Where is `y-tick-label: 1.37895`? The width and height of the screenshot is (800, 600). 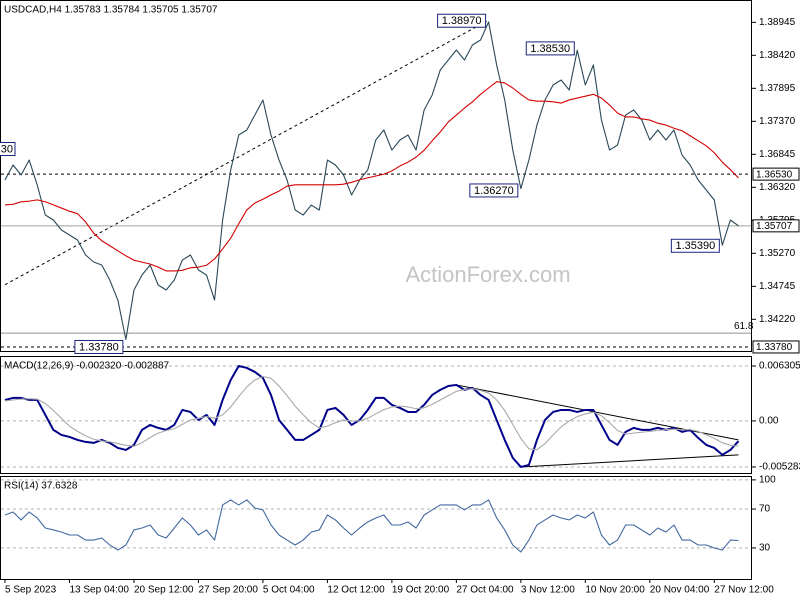 y-tick-label: 1.37895 is located at coordinates (777, 88).